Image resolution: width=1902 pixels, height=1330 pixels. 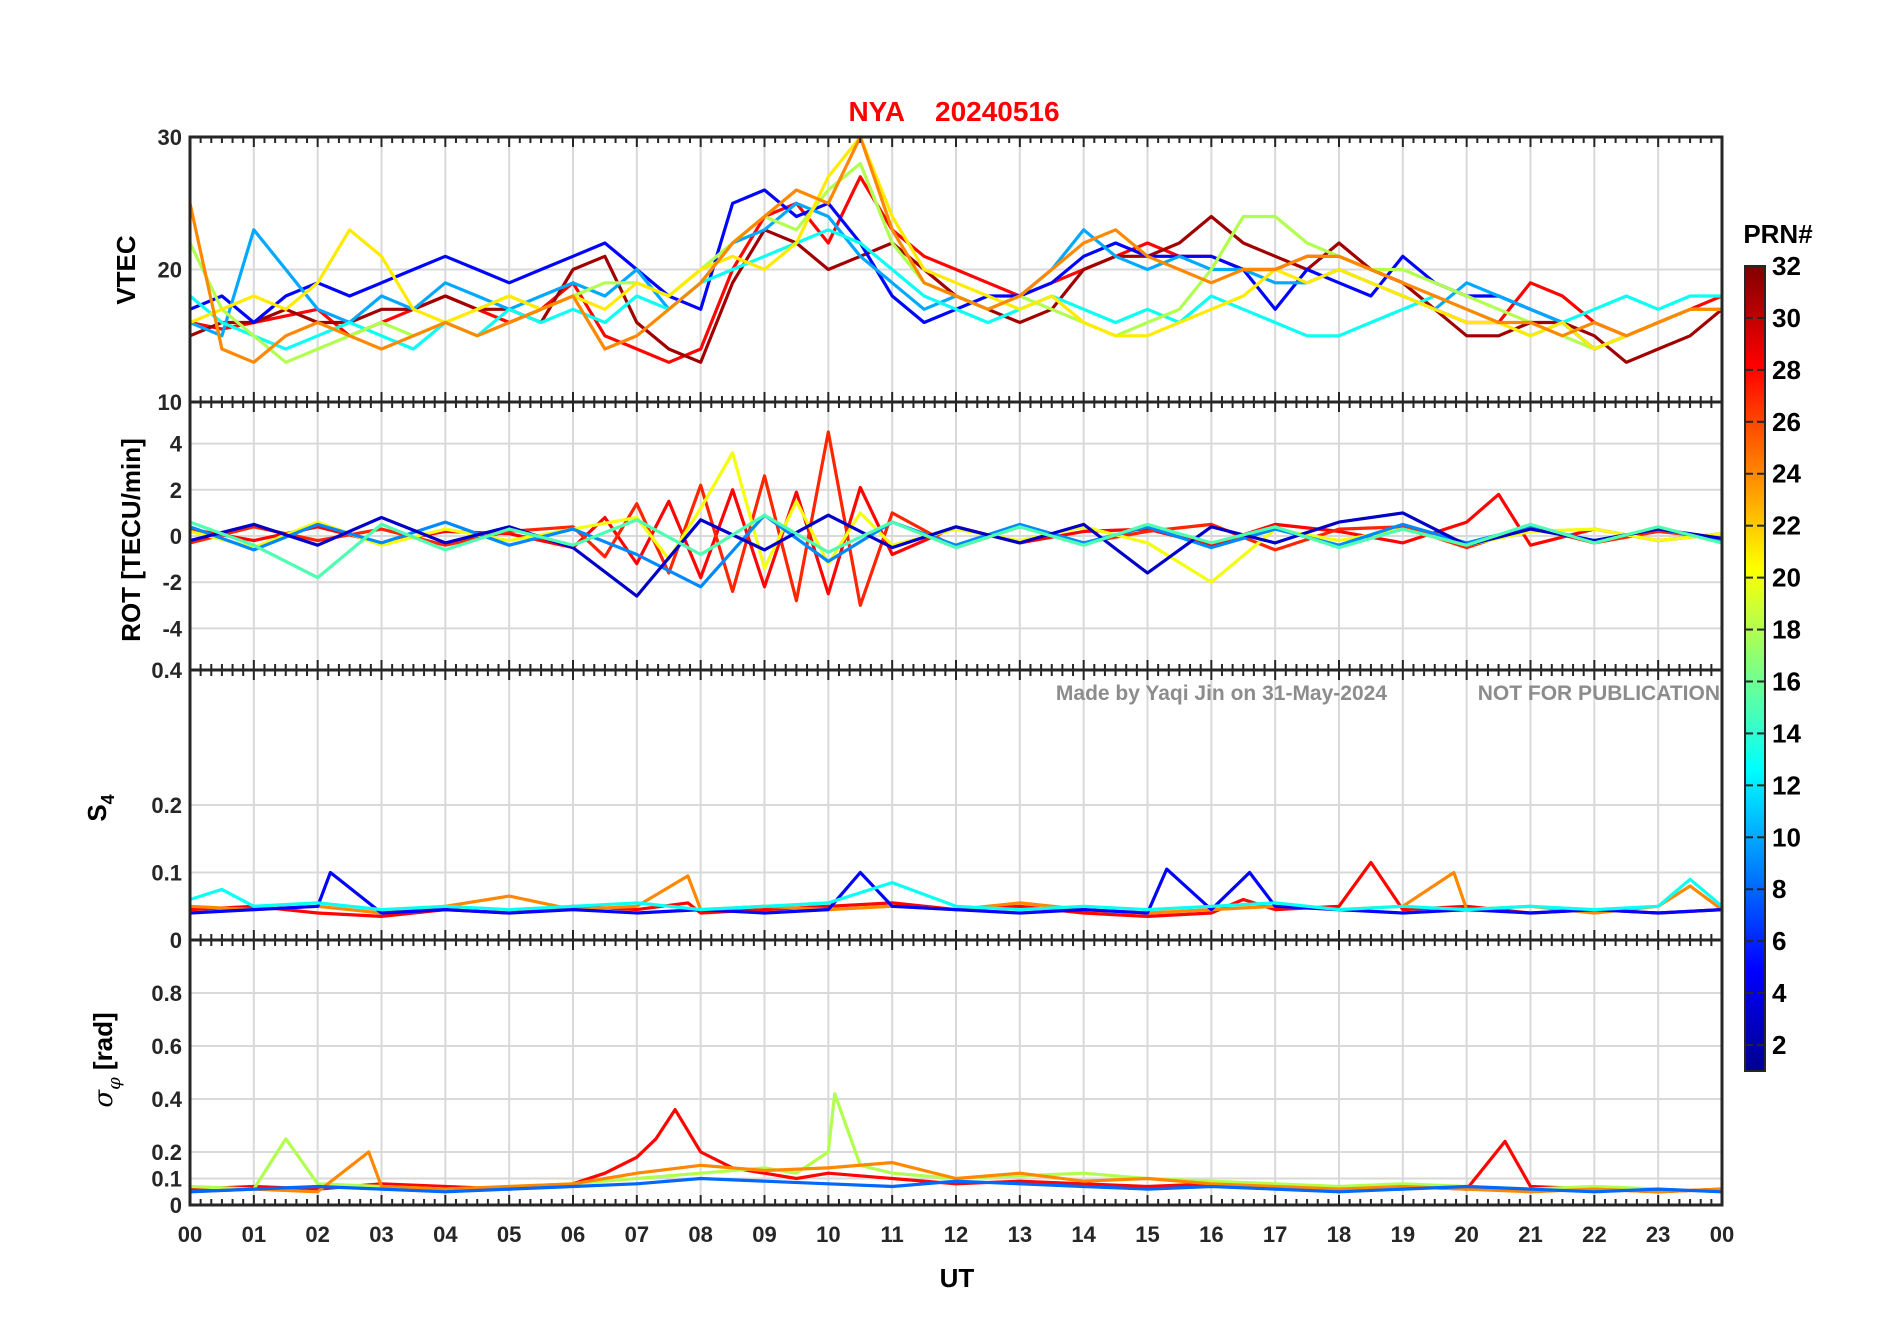 What do you see at coordinates (176, 444) in the screenshot?
I see `y-tick-label: 4` at bounding box center [176, 444].